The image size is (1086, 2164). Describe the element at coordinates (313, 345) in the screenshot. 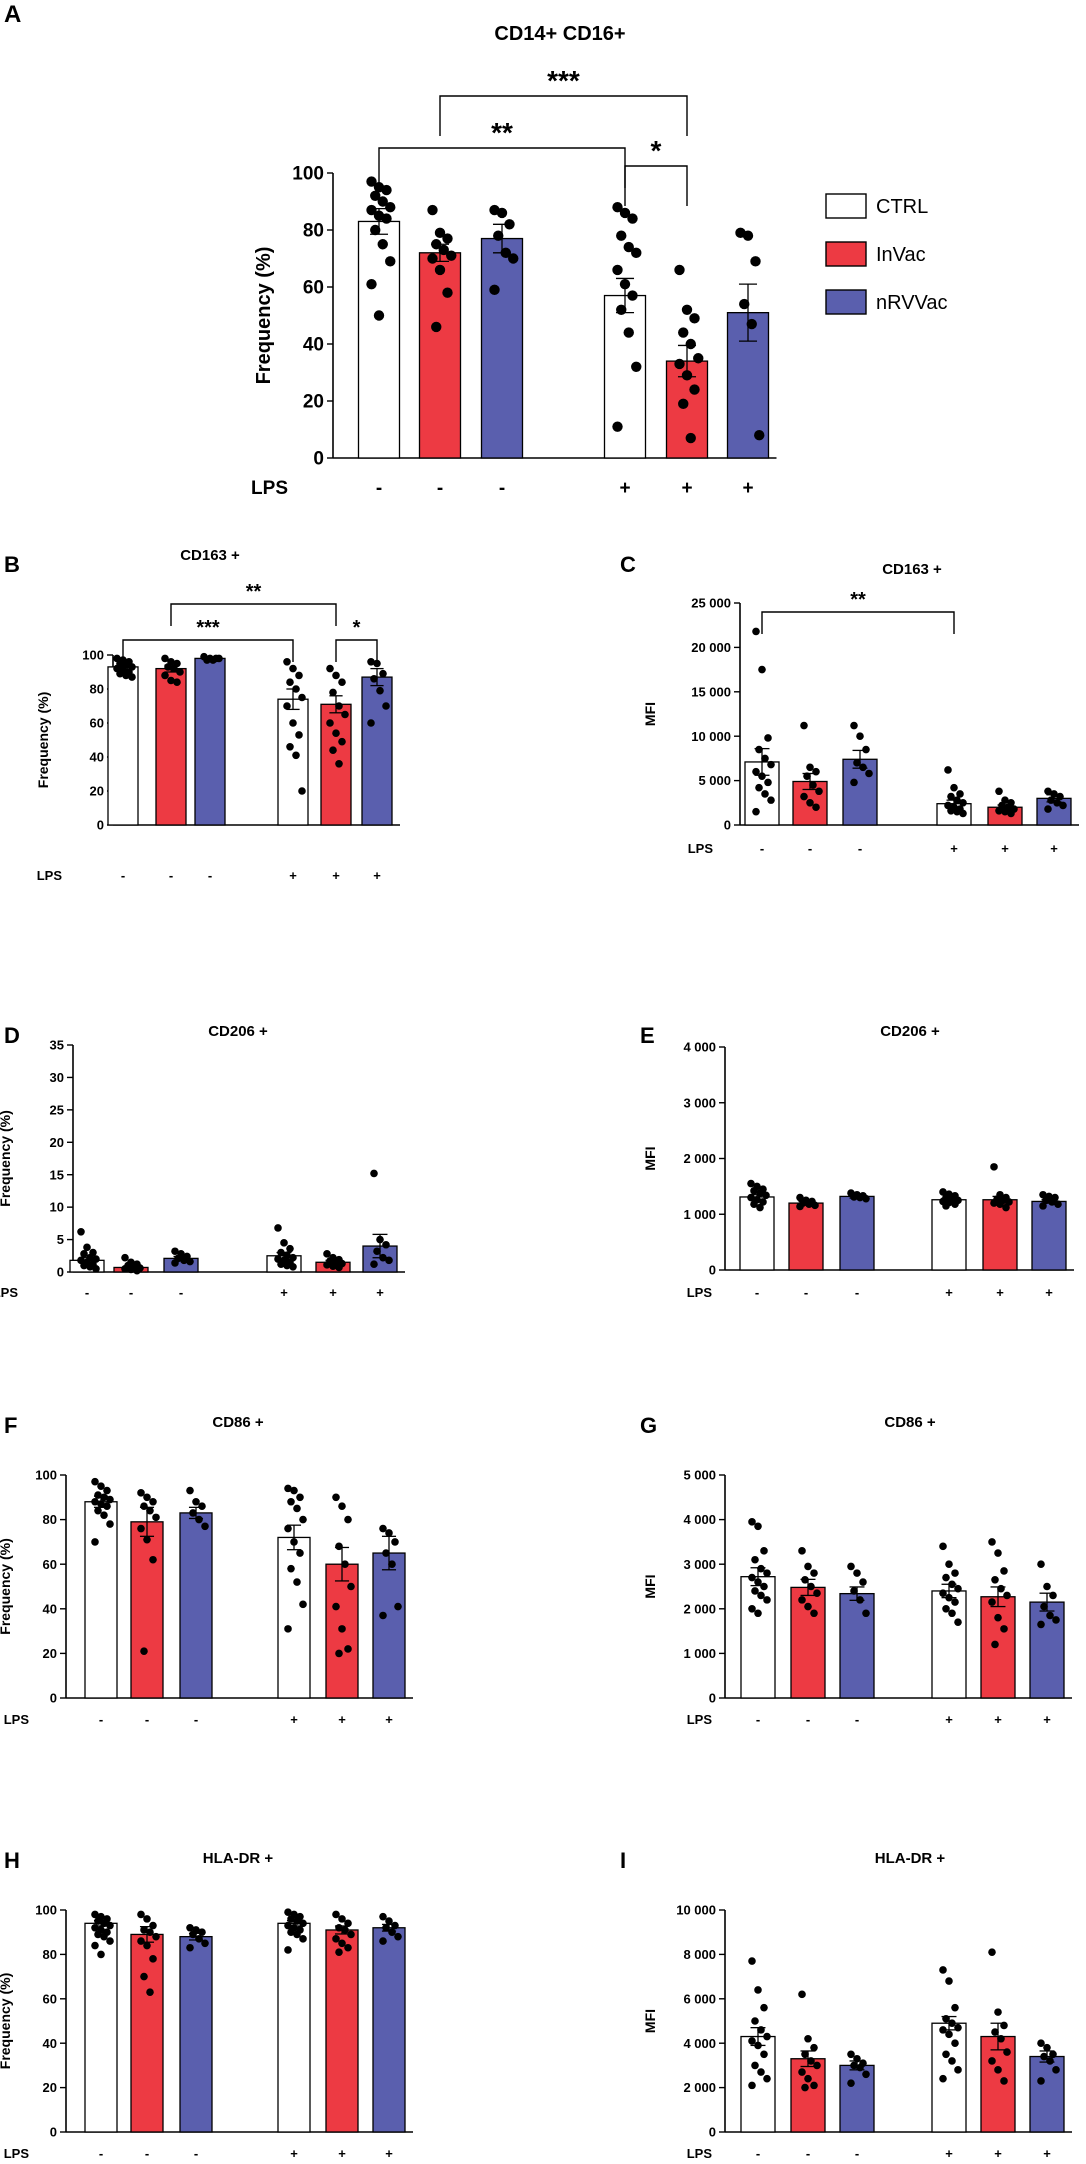

I see `y-tick-label: 40` at that location.